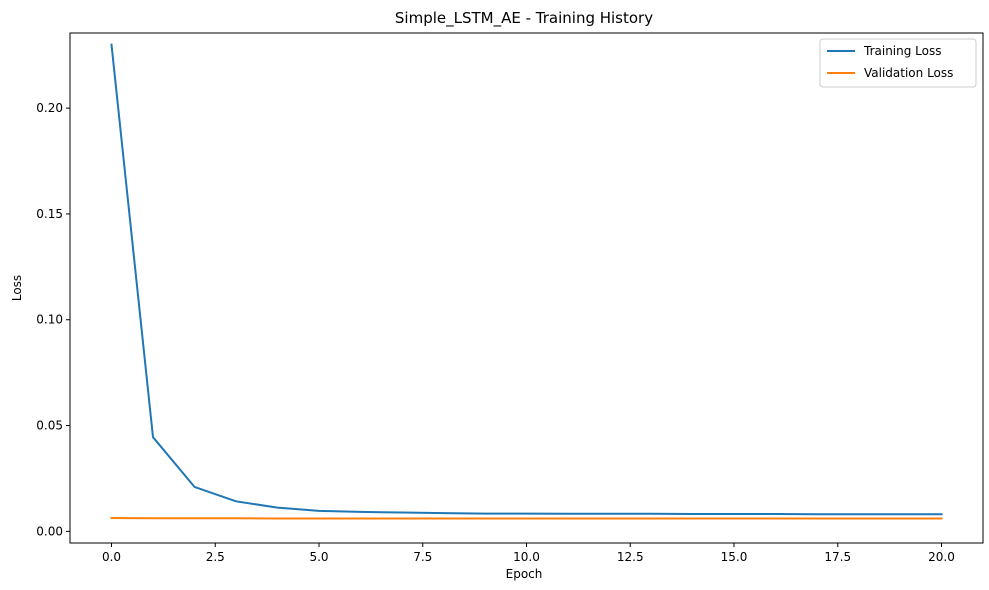 The width and height of the screenshot is (989, 590). What do you see at coordinates (49, 214) in the screenshot?
I see `y-tick-label: 0.15` at bounding box center [49, 214].